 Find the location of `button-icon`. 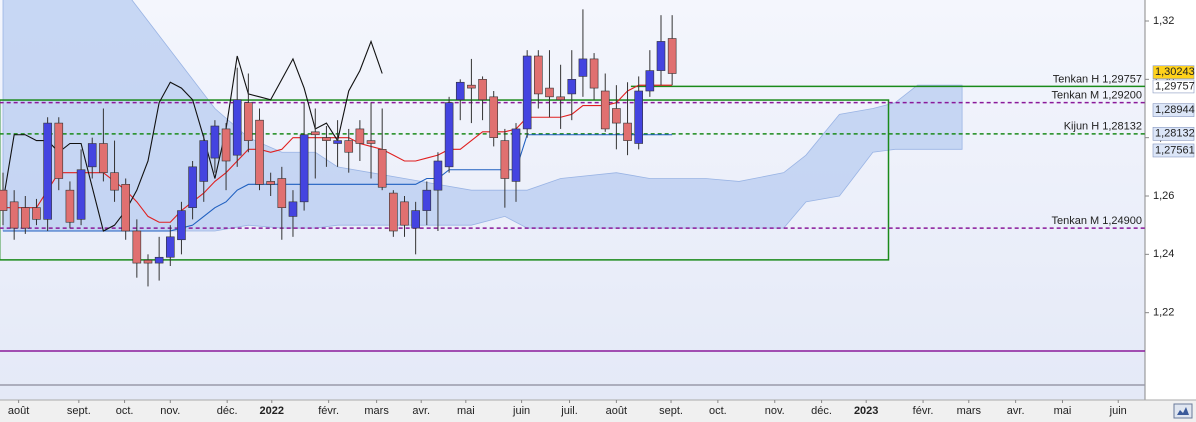

button-icon is located at coordinates (1183, 411).